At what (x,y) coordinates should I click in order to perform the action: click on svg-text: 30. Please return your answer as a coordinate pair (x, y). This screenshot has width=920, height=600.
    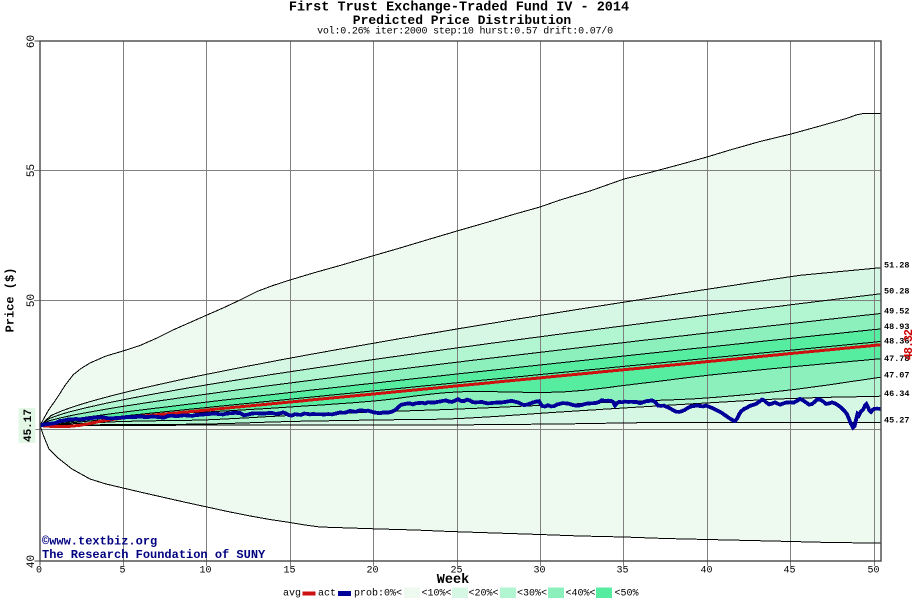
    Looking at the image, I should click on (539, 571).